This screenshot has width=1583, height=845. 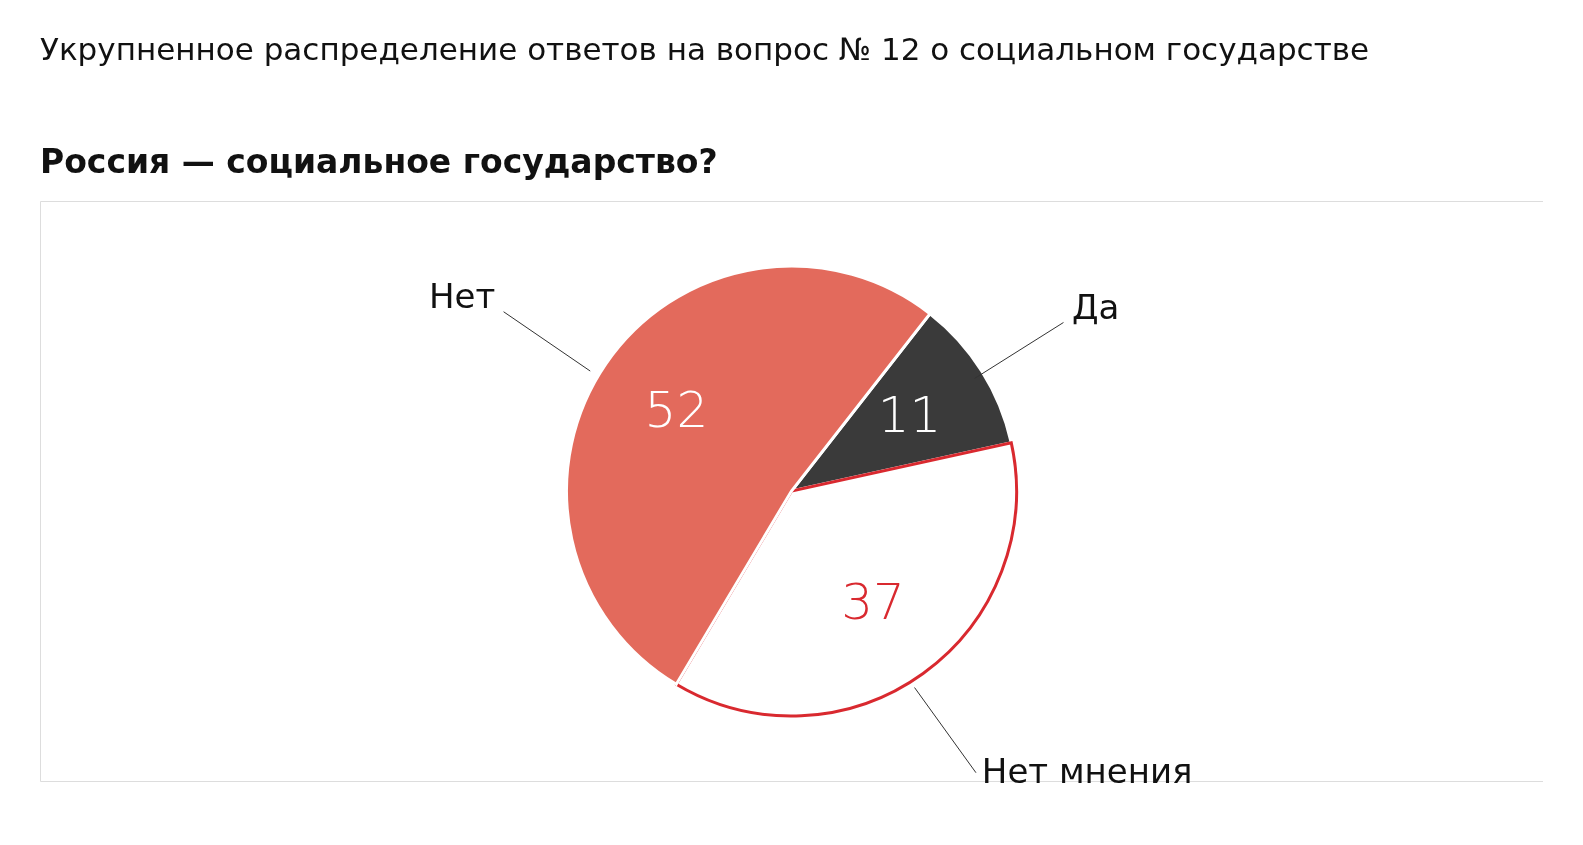 I want to click on chart-subtitle: Россия — социальное государство?, so click(x=379, y=161).